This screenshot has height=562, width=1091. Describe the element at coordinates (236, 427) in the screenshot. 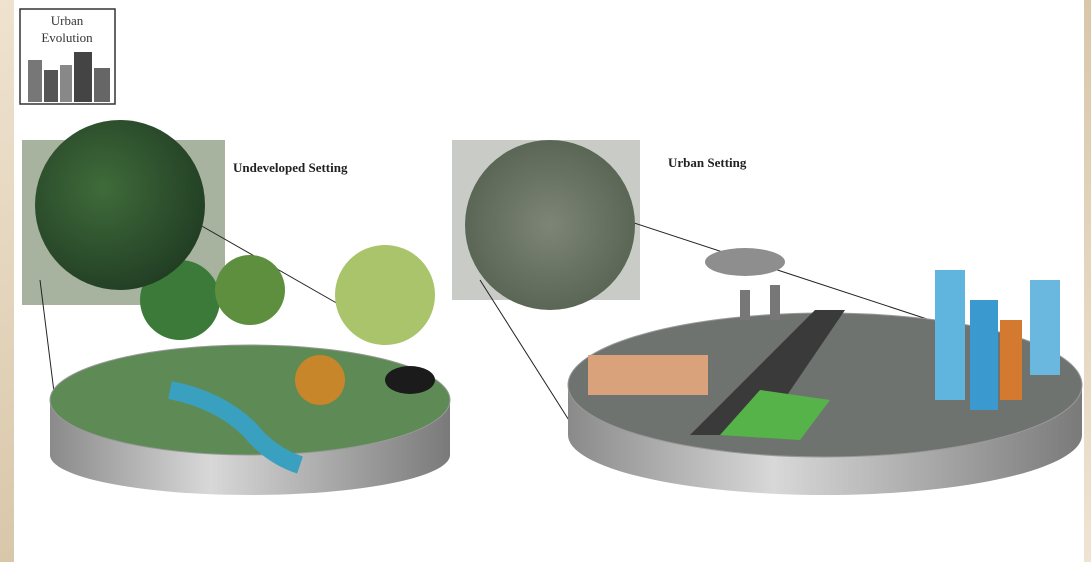

I see `river` at that location.